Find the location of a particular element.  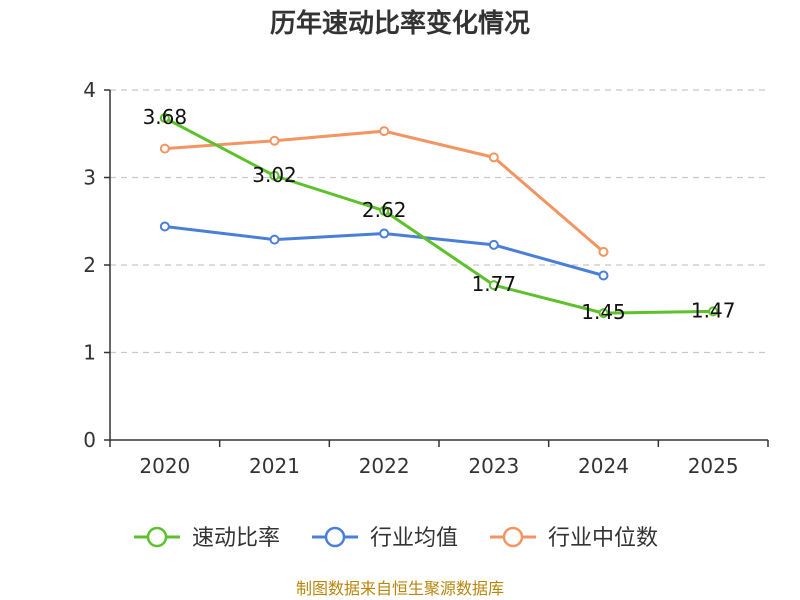

series-3-point-2021 is located at coordinates (274, 140).